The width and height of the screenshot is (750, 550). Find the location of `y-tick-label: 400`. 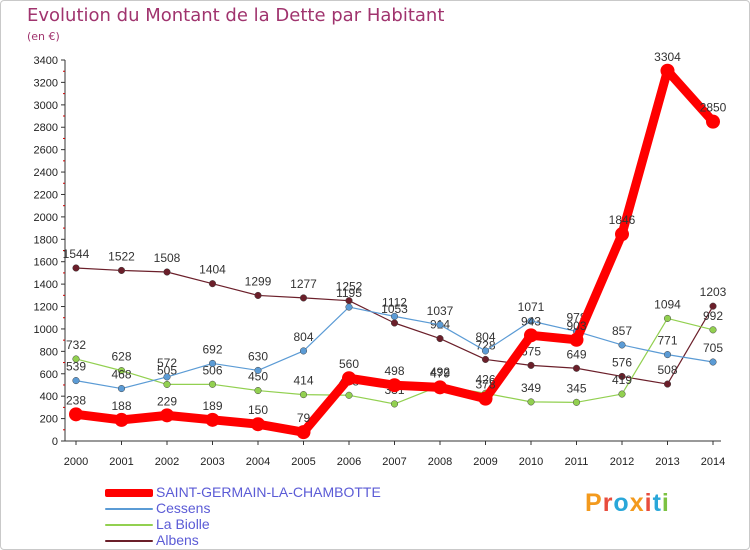

y-tick-label: 400 is located at coordinates (49, 397).